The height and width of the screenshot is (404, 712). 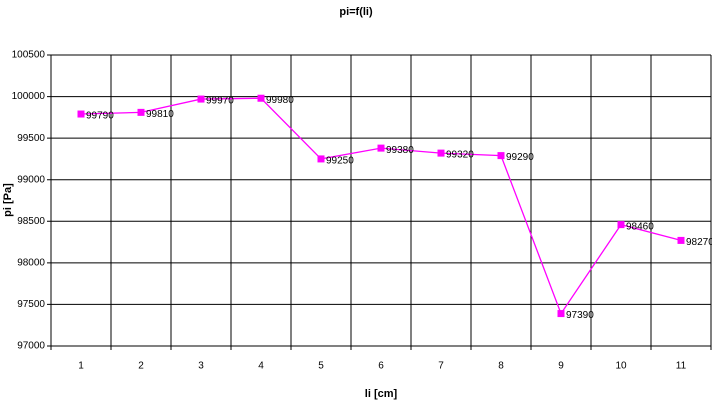 What do you see at coordinates (8, 200) in the screenshot?
I see `y-axis-label: pi [Pa]` at bounding box center [8, 200].